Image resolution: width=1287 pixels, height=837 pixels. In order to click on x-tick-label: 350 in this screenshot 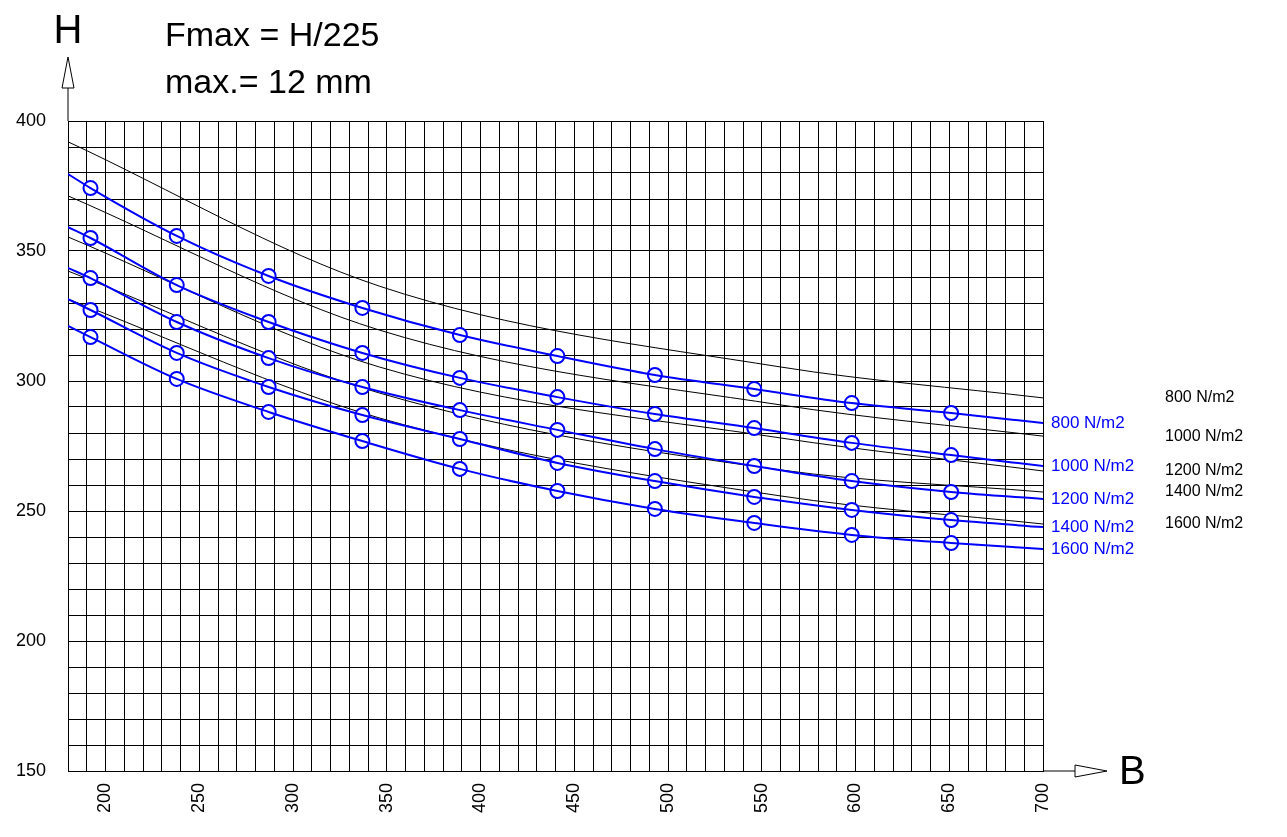, I will do `click(385, 798)`.